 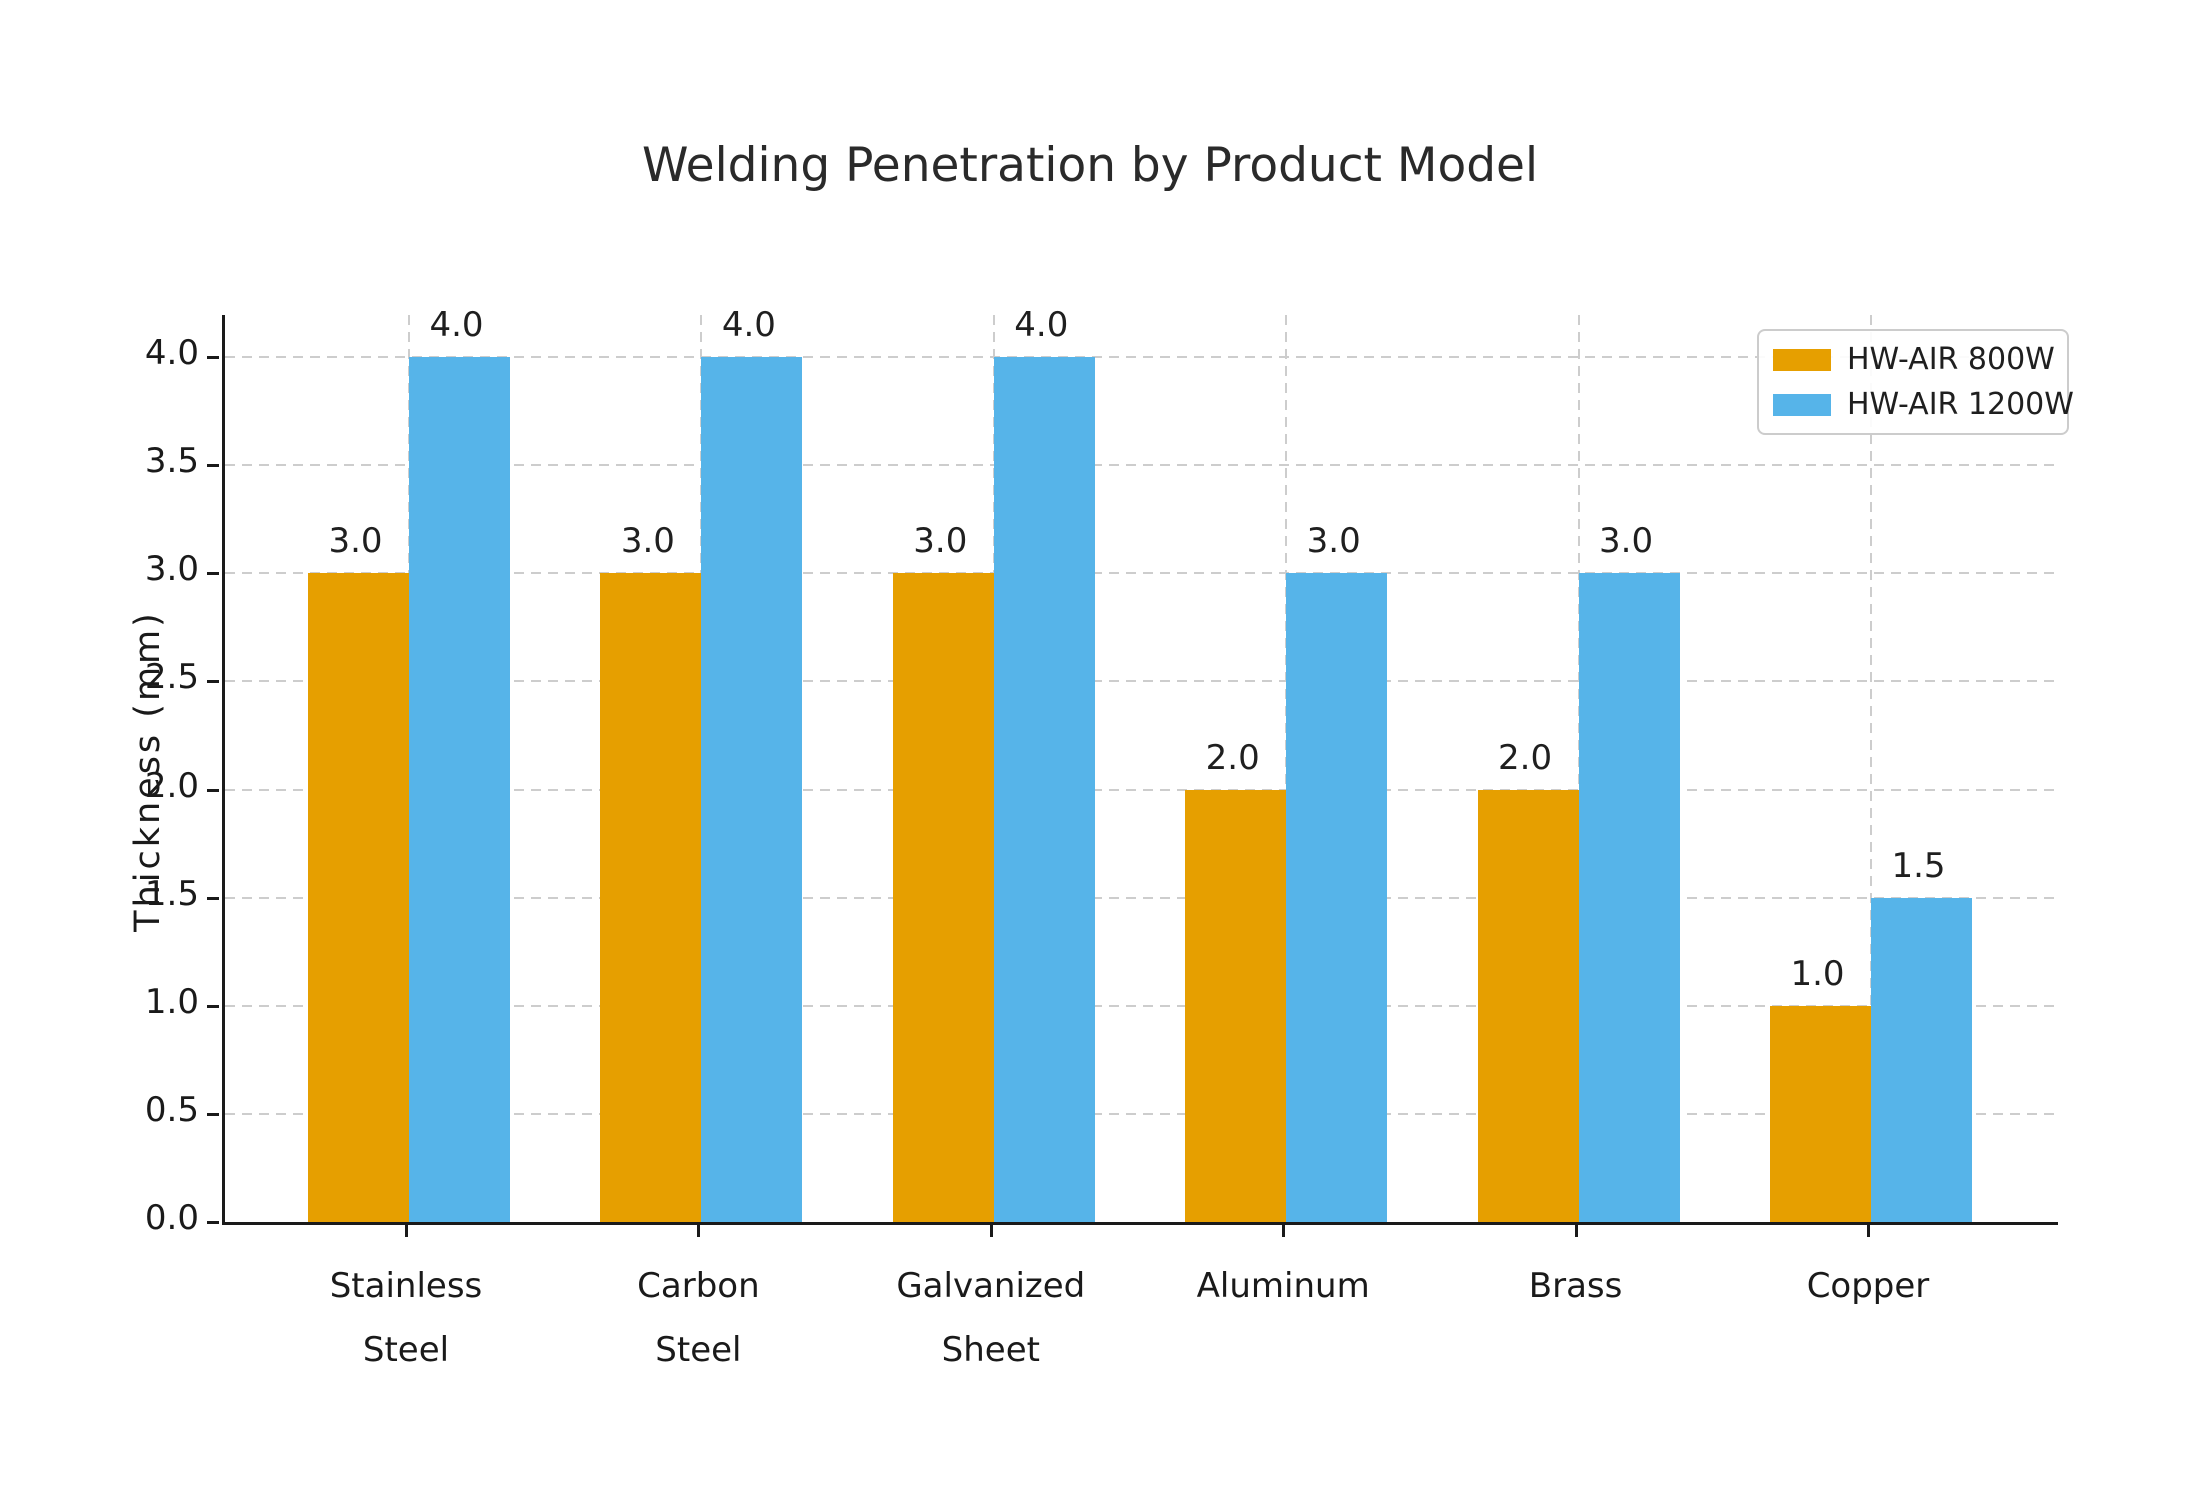 I want to click on y-tick-label: 3.0, so click(x=171, y=569).